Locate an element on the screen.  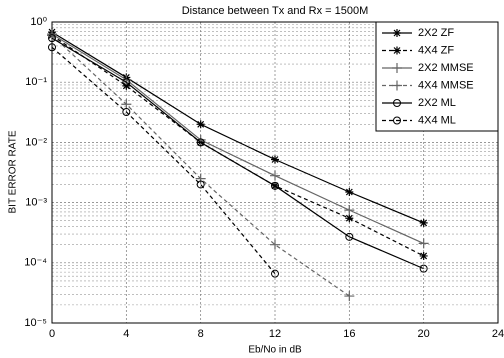
y-tick-label: 10⁰ is located at coordinates (38, 22).